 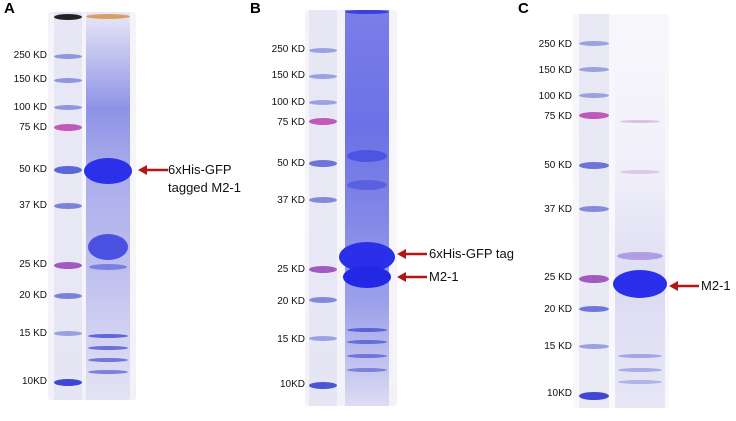 I want to click on gel-image-b, so click(x=351, y=208).